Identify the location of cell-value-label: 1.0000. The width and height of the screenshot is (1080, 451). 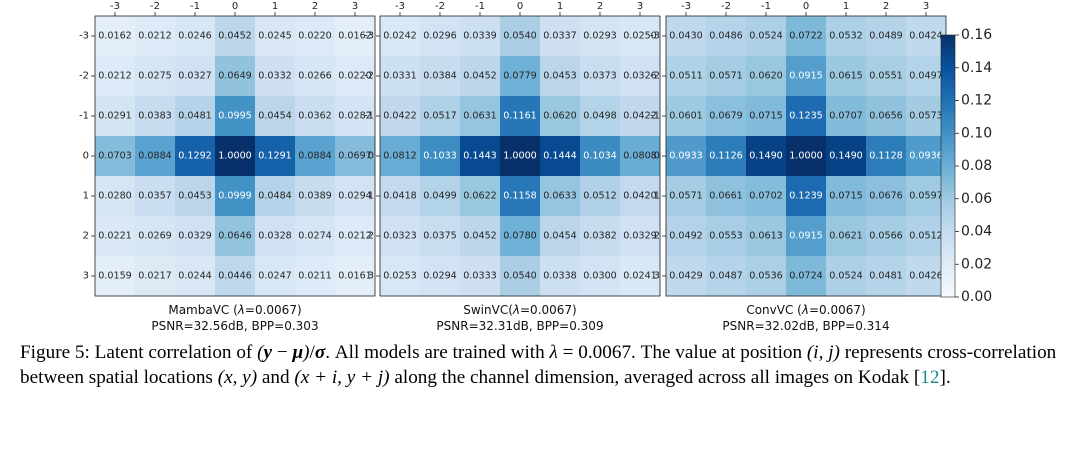
(235, 156).